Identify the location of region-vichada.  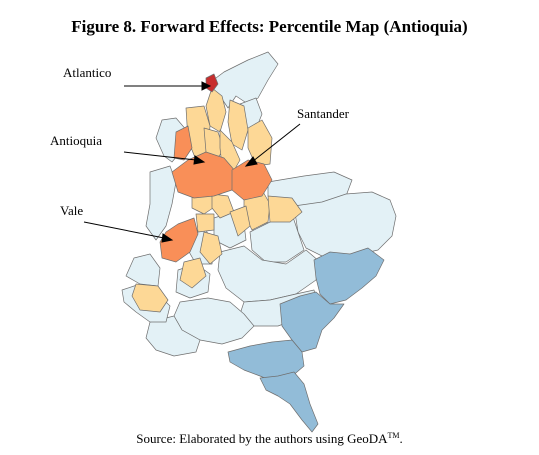
(345, 225).